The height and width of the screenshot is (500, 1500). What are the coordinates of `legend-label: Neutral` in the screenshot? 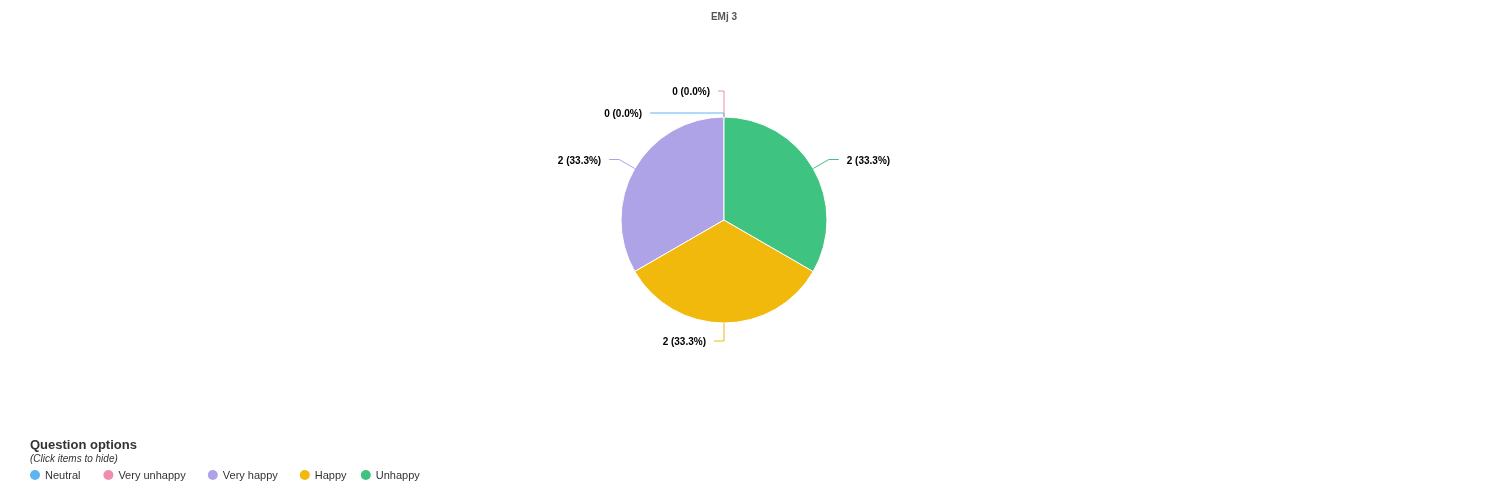 It's located at (63, 475).